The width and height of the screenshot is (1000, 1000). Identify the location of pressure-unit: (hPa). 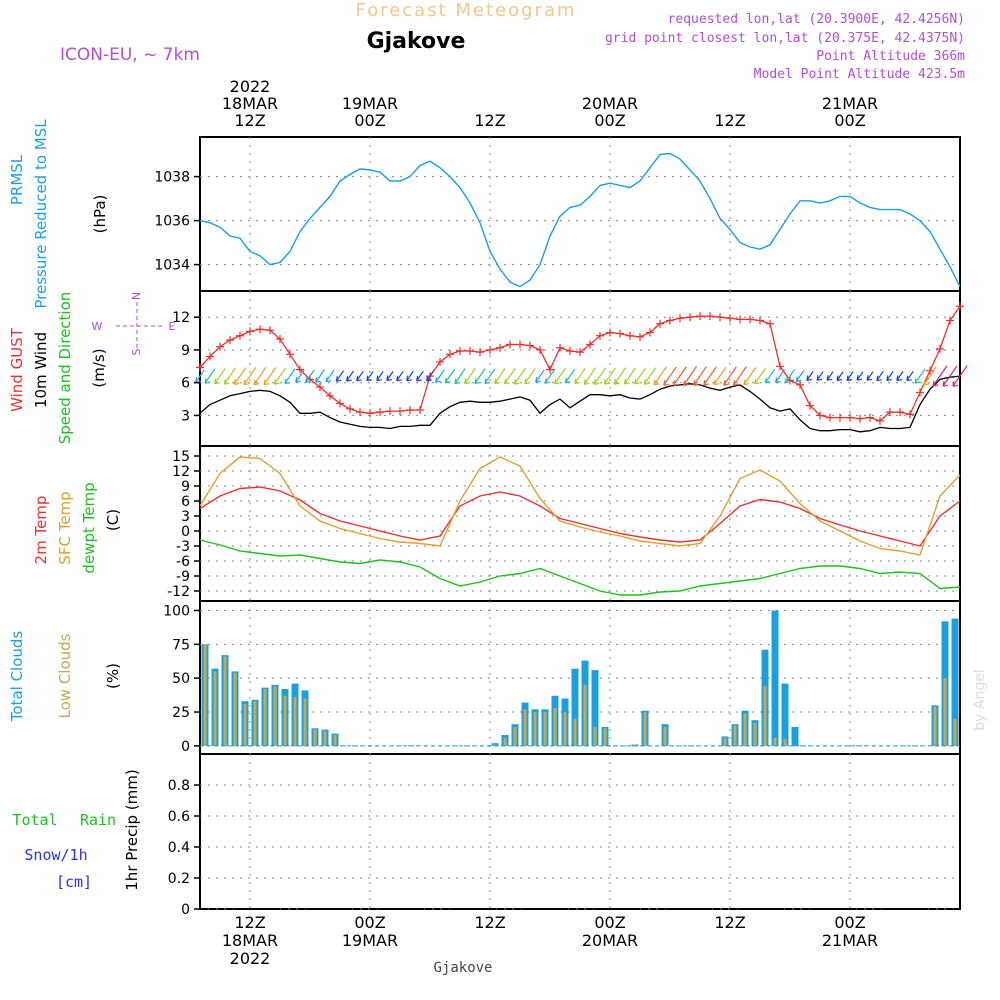
(100, 214).